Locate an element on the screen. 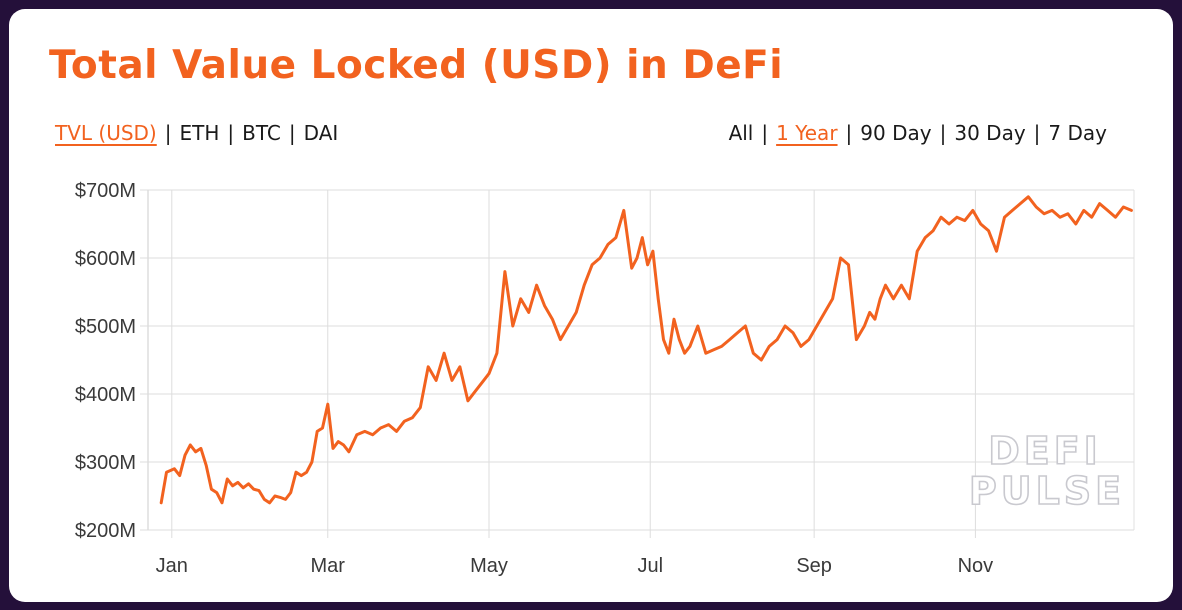 The image size is (1182, 610). metric-tabs: TVL (USD) | ETH | BTC | DAI is located at coordinates (196, 133).